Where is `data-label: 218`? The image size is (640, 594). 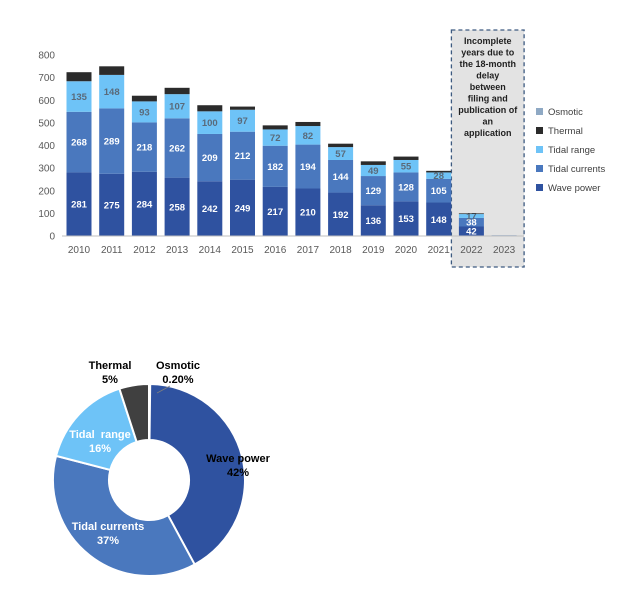 data-label: 218 is located at coordinates (144, 148).